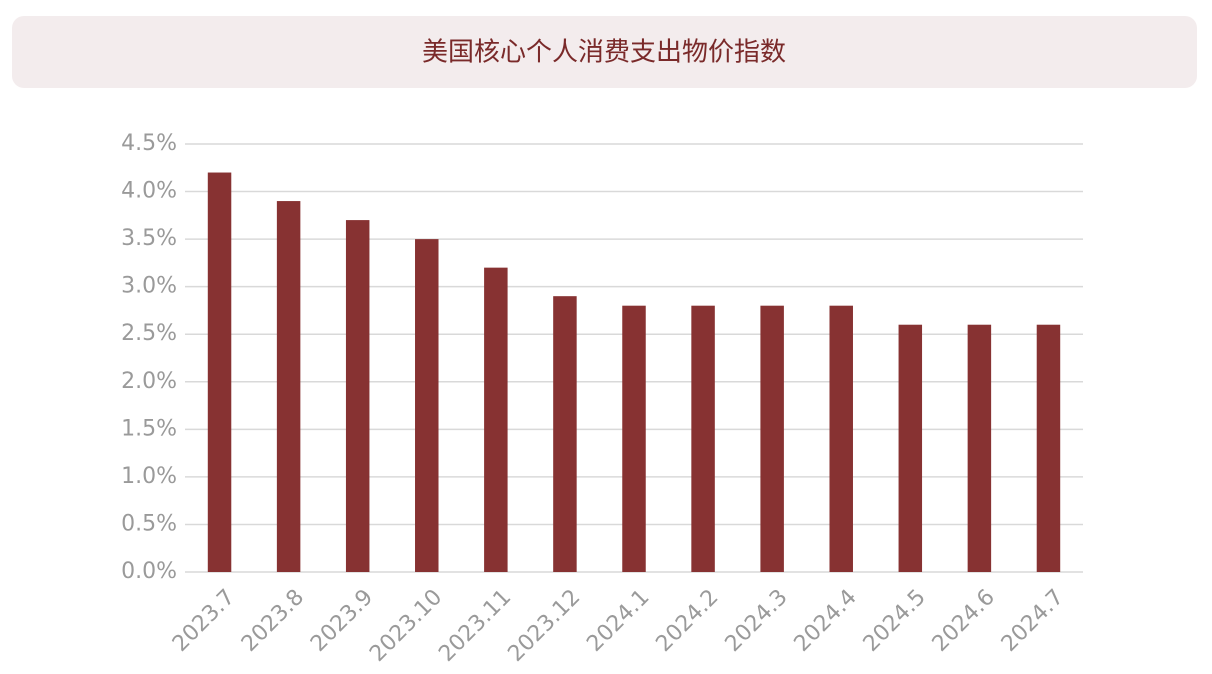 This screenshot has width=1212, height=674. I want to click on x-tick-label: 2023.8, so click(273, 621).